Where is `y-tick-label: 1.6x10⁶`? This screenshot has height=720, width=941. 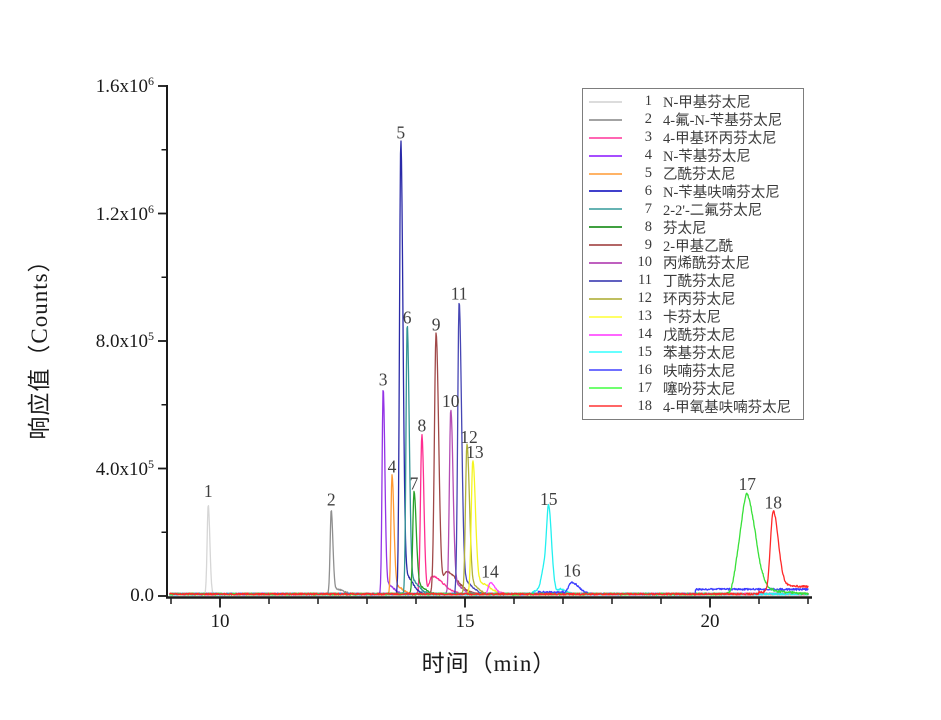
y-tick-label: 1.6x10⁶ is located at coordinates (124, 85).